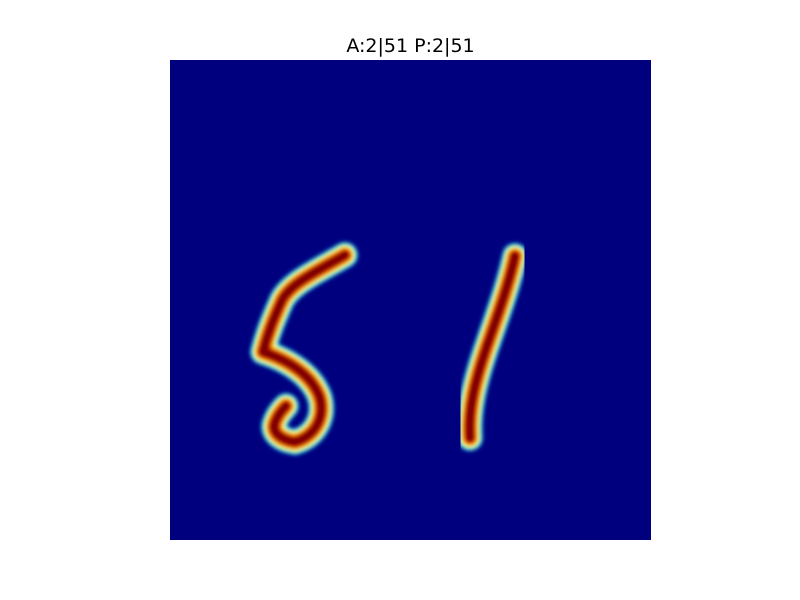 Image resolution: width=800 pixels, height=600 pixels. What do you see at coordinates (410, 46) in the screenshot?
I see `plot-title: A:2|51 P:2|51` at bounding box center [410, 46].